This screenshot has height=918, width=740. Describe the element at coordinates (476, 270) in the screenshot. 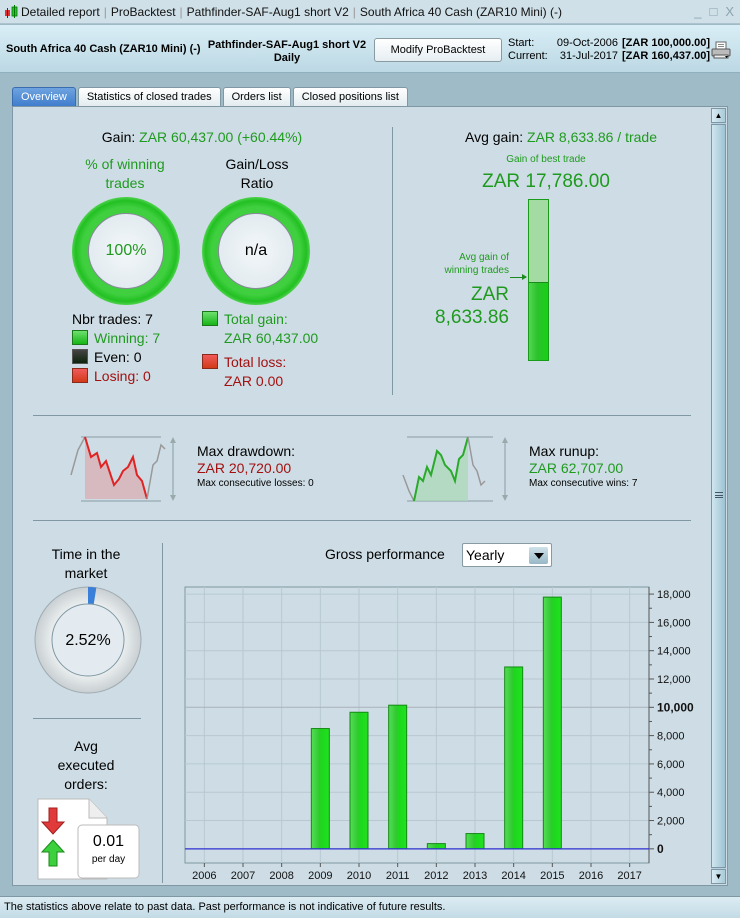

I see `avg-win-label-line: winning trades` at that location.